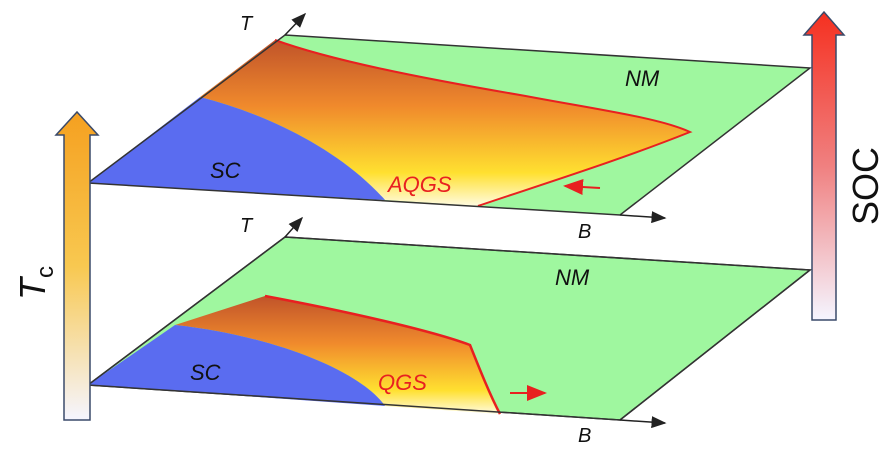 The image size is (891, 455). I want to click on tc-symbol: T, so click(32, 287).